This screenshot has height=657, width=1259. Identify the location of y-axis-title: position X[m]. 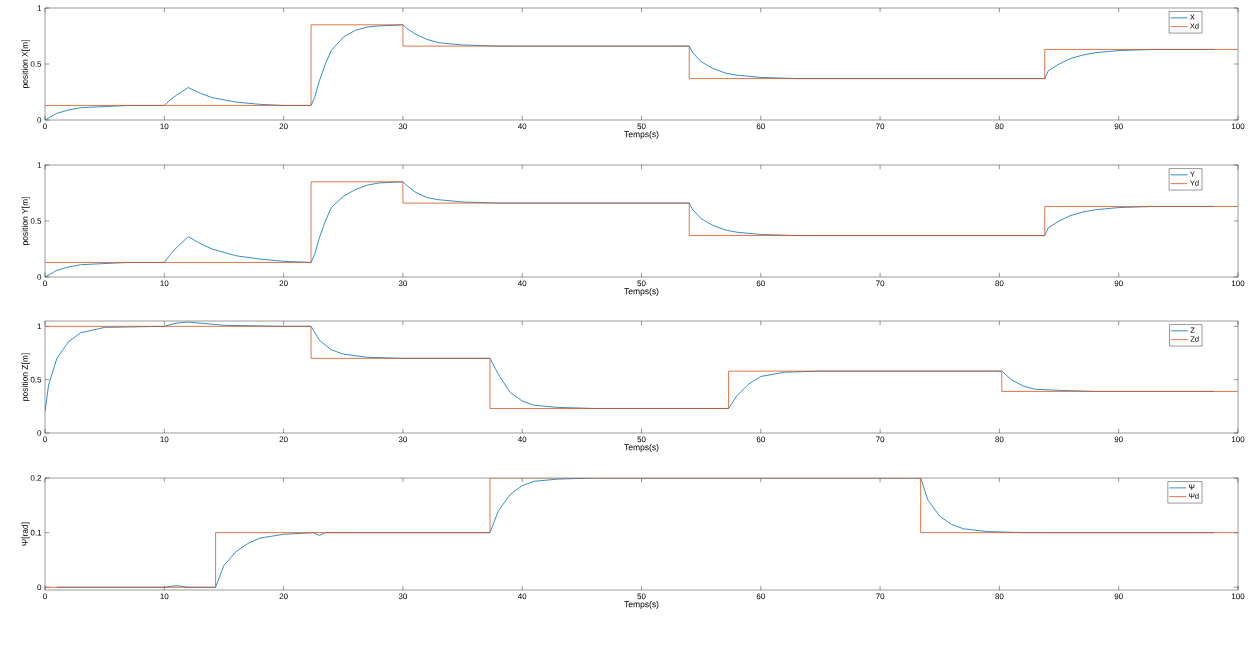
(25, 64).